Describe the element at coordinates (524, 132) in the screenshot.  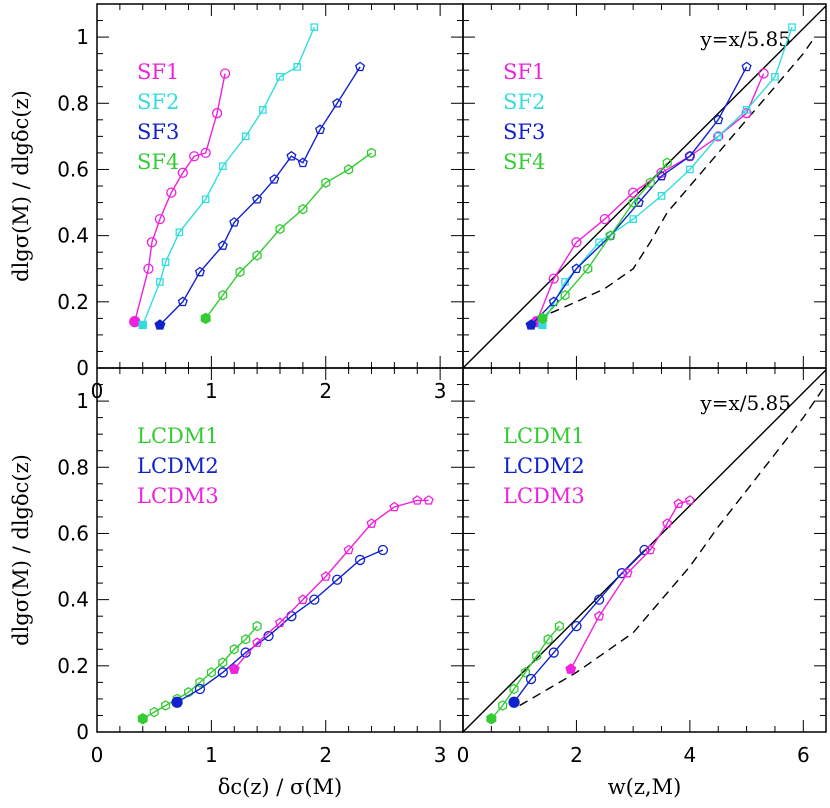
I see `legend-entry: SF3` at that location.